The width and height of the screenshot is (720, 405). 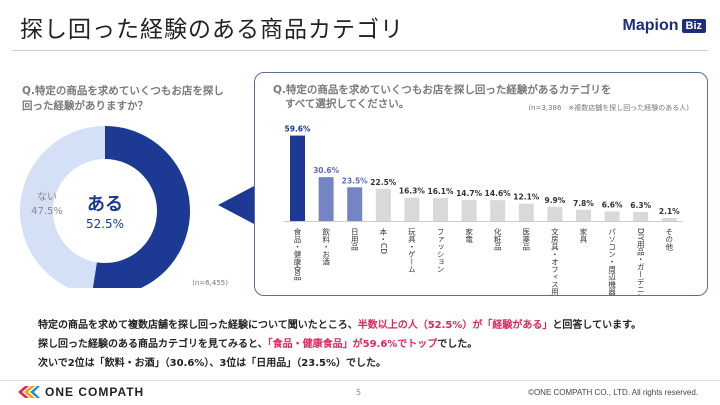 I want to click on donut-chart: ある 52.5% ない 47.5% (n=6,455), so click(x=124, y=207).